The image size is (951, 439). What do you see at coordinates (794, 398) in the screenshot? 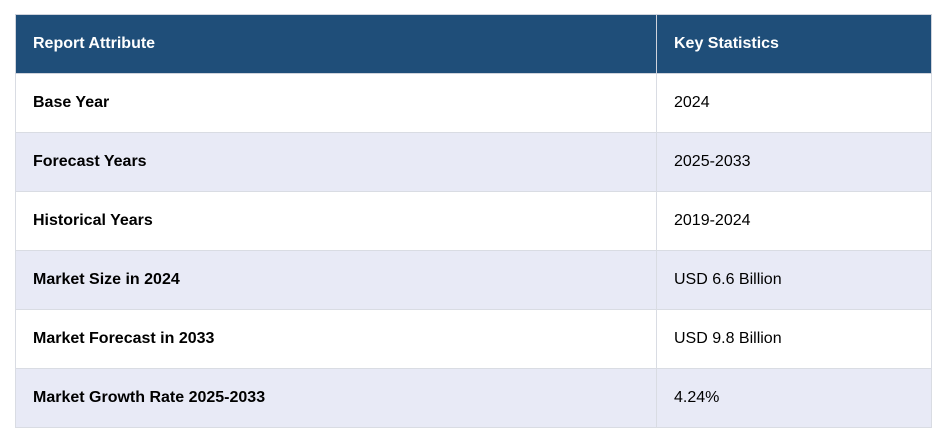
I see `row-value-cell: 4.24%` at bounding box center [794, 398].